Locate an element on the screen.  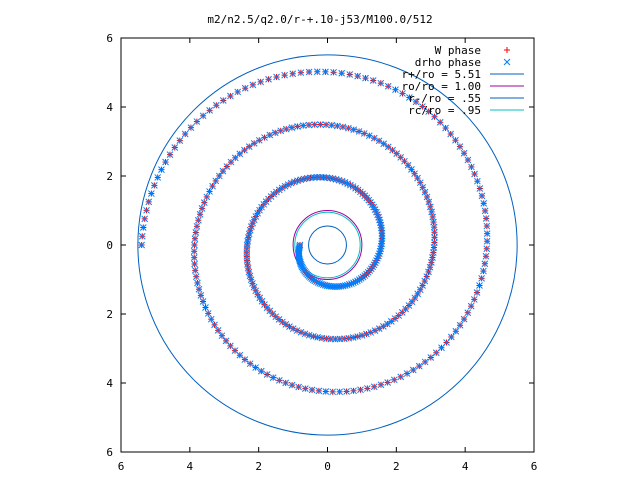
y-tick-label-3: 0 is located at coordinates (109, 245).